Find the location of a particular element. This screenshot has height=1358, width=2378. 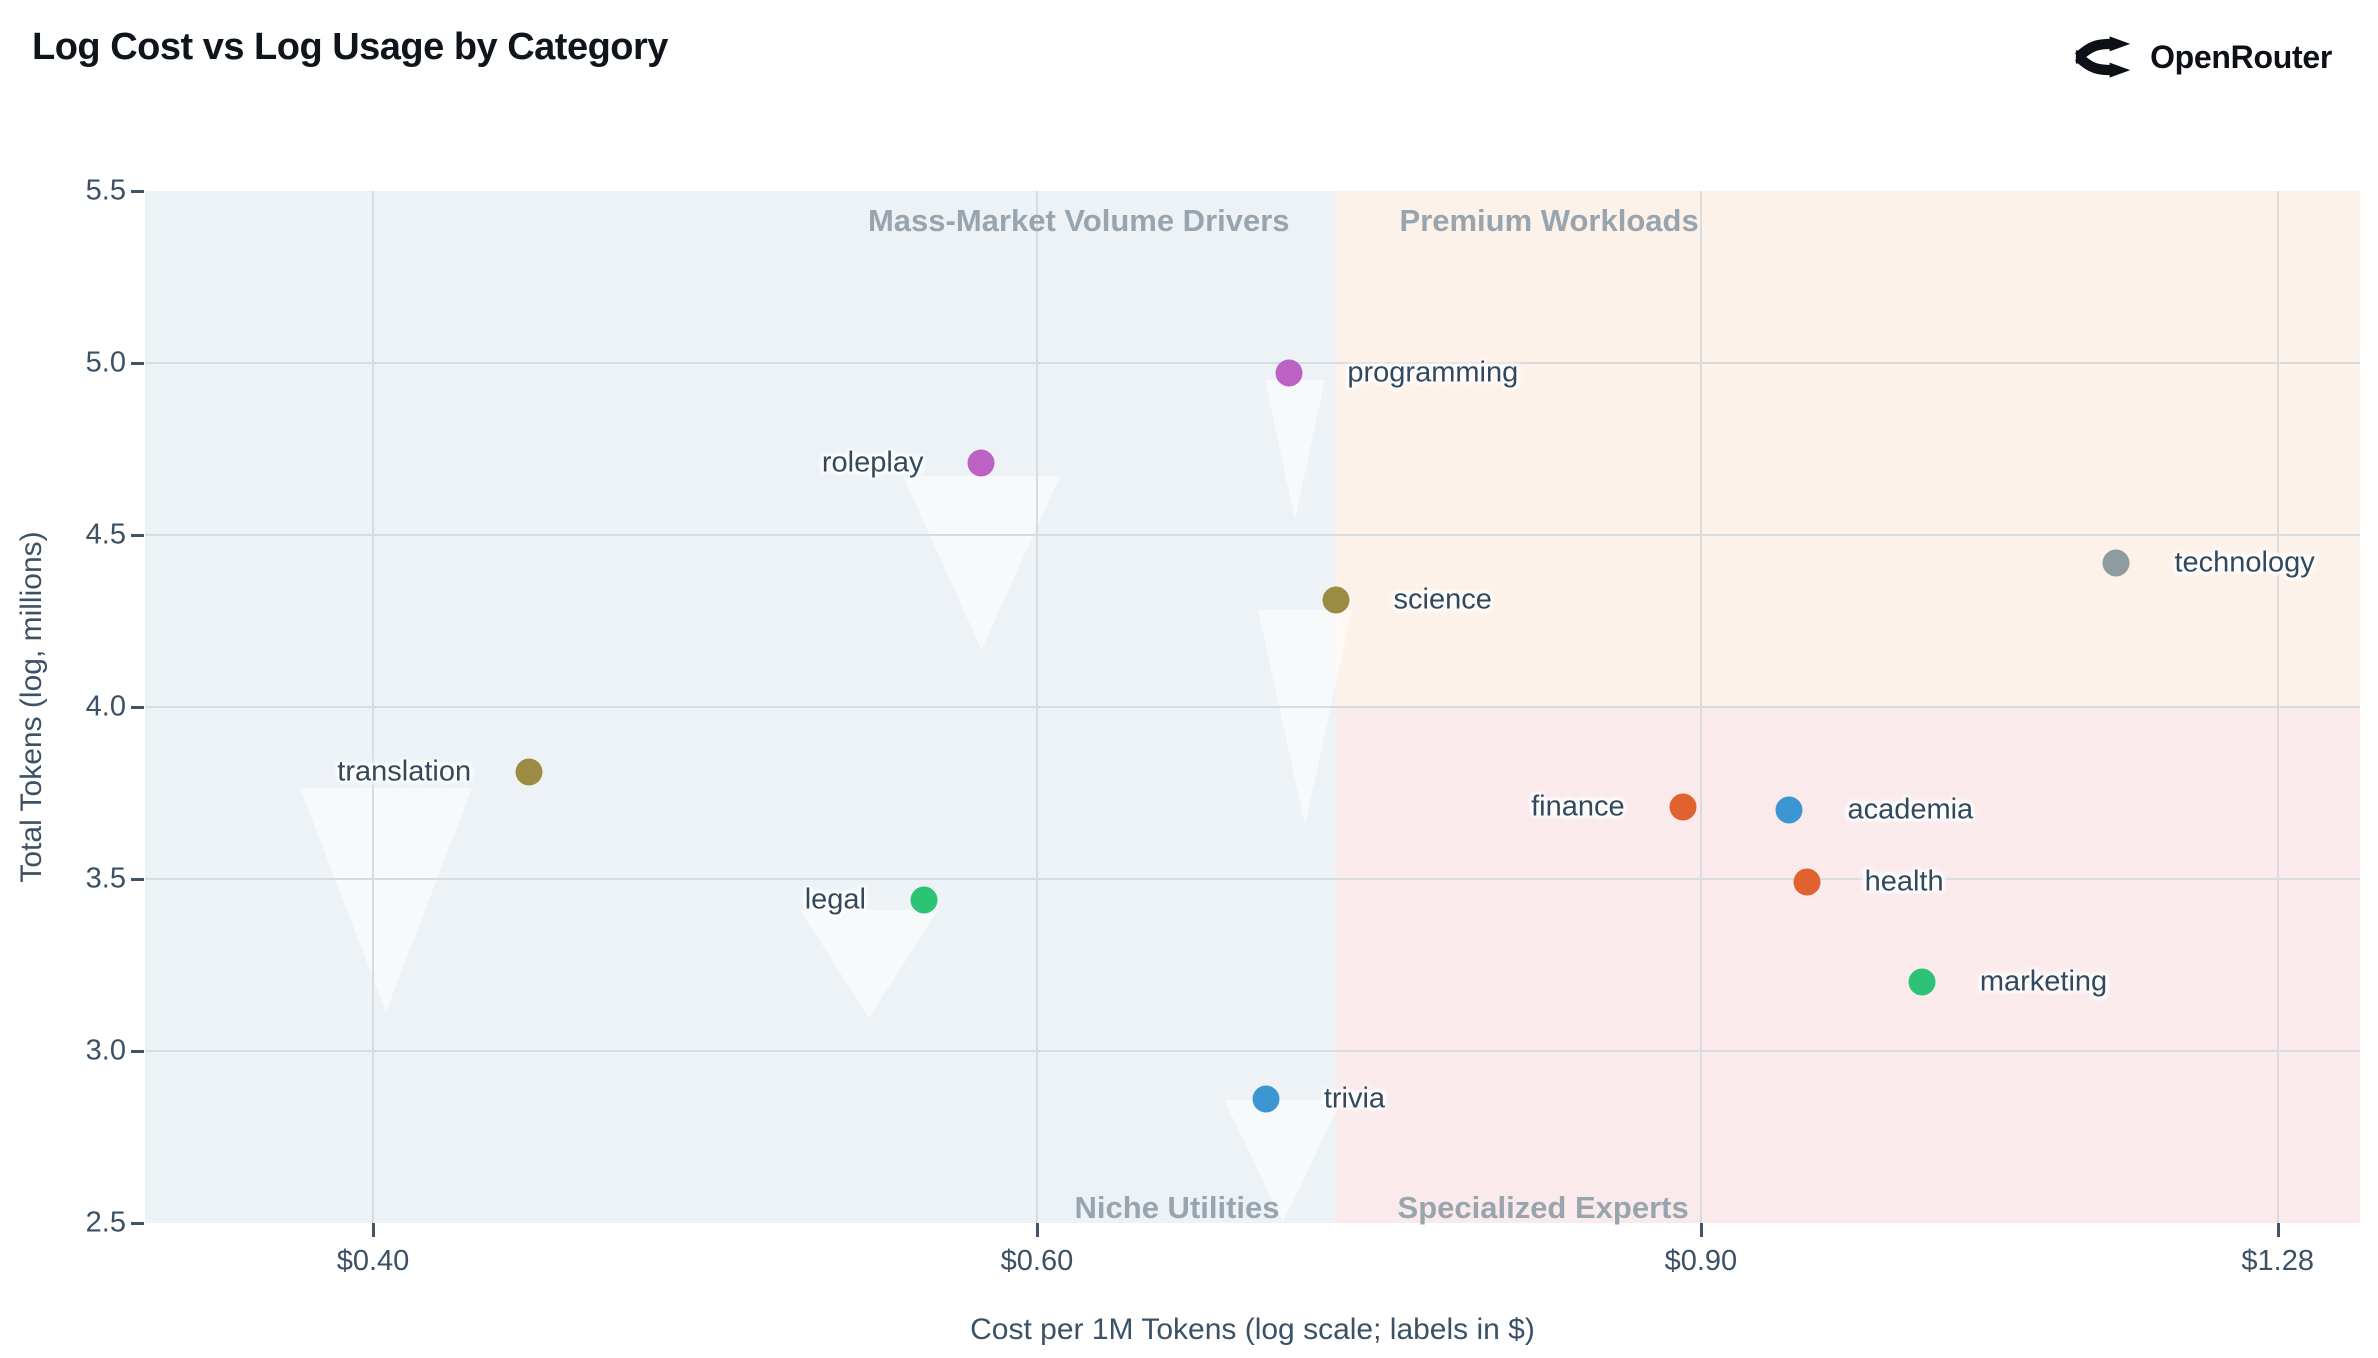

quadrant-label-top-left: Mass-Market Volume Drivers is located at coordinates (1078, 220).